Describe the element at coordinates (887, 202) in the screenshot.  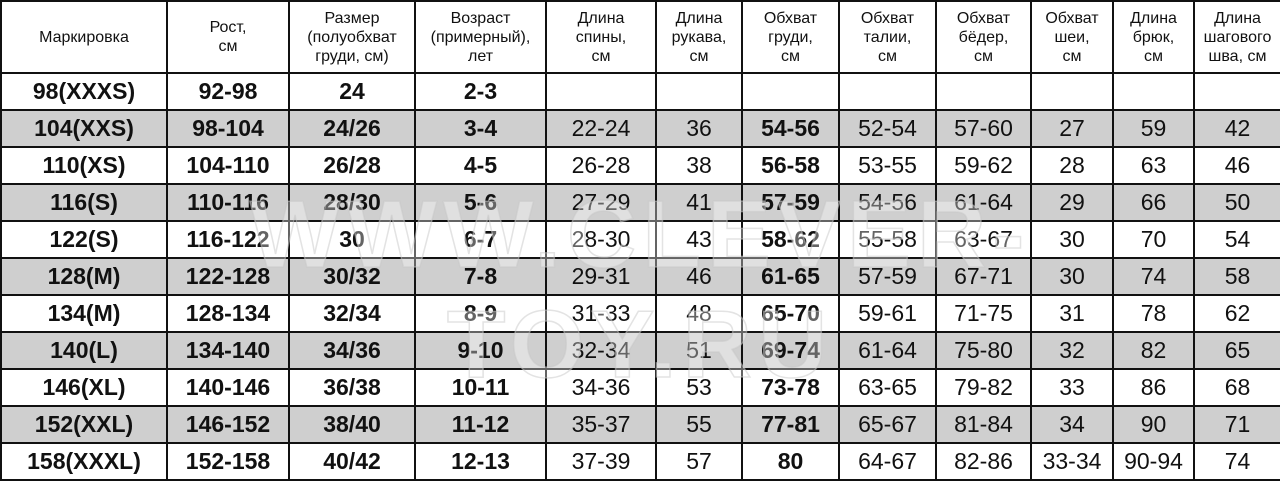
I see `table-cell: 54-56` at that location.